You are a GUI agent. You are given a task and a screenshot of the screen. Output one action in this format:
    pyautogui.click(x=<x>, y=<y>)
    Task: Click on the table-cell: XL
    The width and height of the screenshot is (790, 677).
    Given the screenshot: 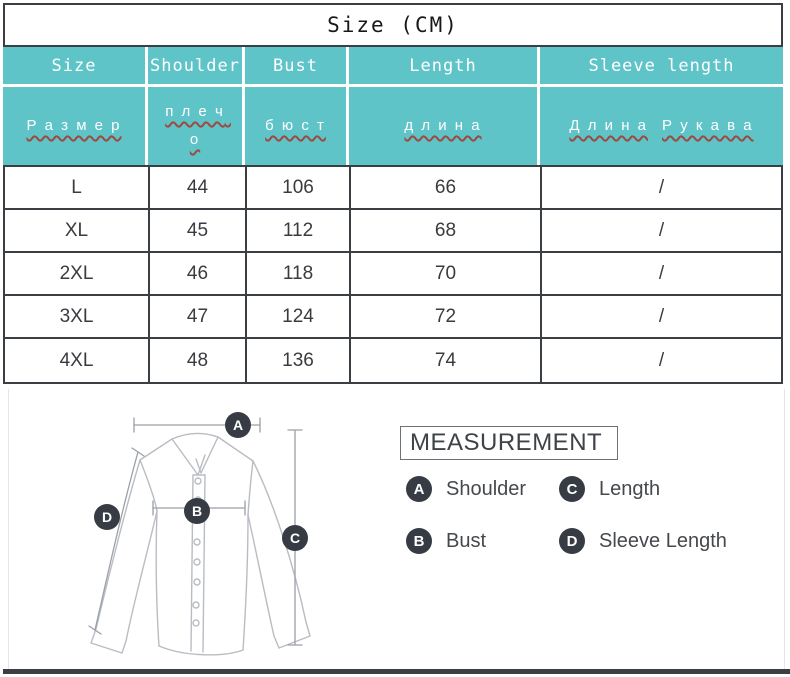 What is the action you would take?
    pyautogui.click(x=77, y=231)
    